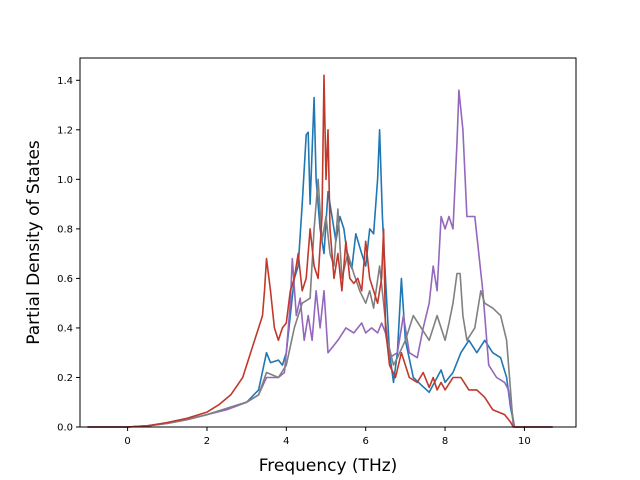 The image size is (640, 480). Describe the element at coordinates (65, 229) in the screenshot. I see `y-tick-label: 0.8` at that location.